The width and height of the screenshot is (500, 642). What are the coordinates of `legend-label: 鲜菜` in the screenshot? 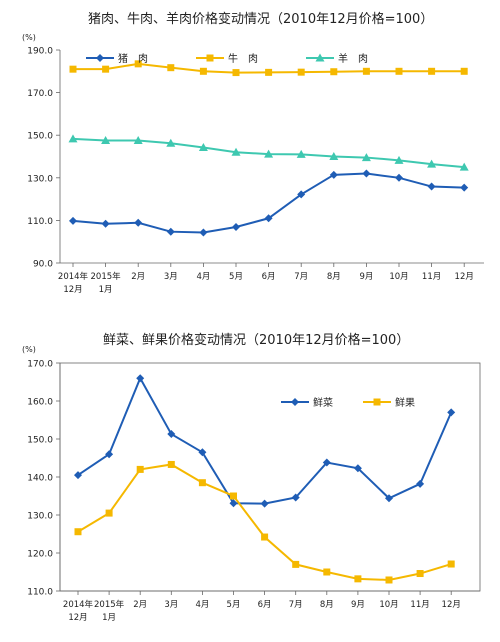 It's located at (323, 402).